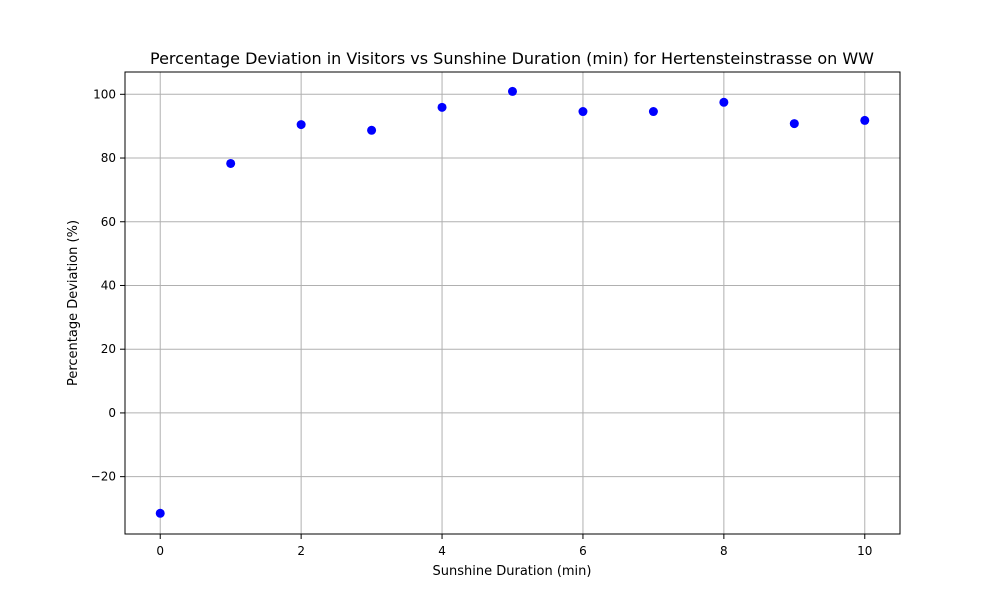 This screenshot has height=600, width=1000. What do you see at coordinates (108, 158) in the screenshot?
I see `y-tick-label: 80` at bounding box center [108, 158].